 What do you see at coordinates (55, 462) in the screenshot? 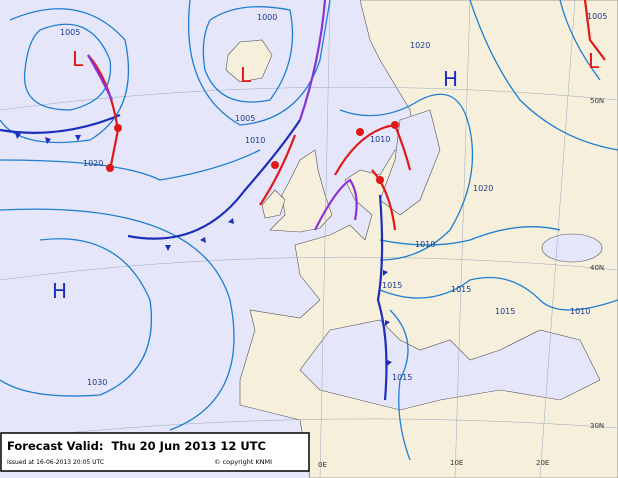
I see `issued-at: Issued at 16-06-2013 20:05 UTC` at bounding box center [55, 462].